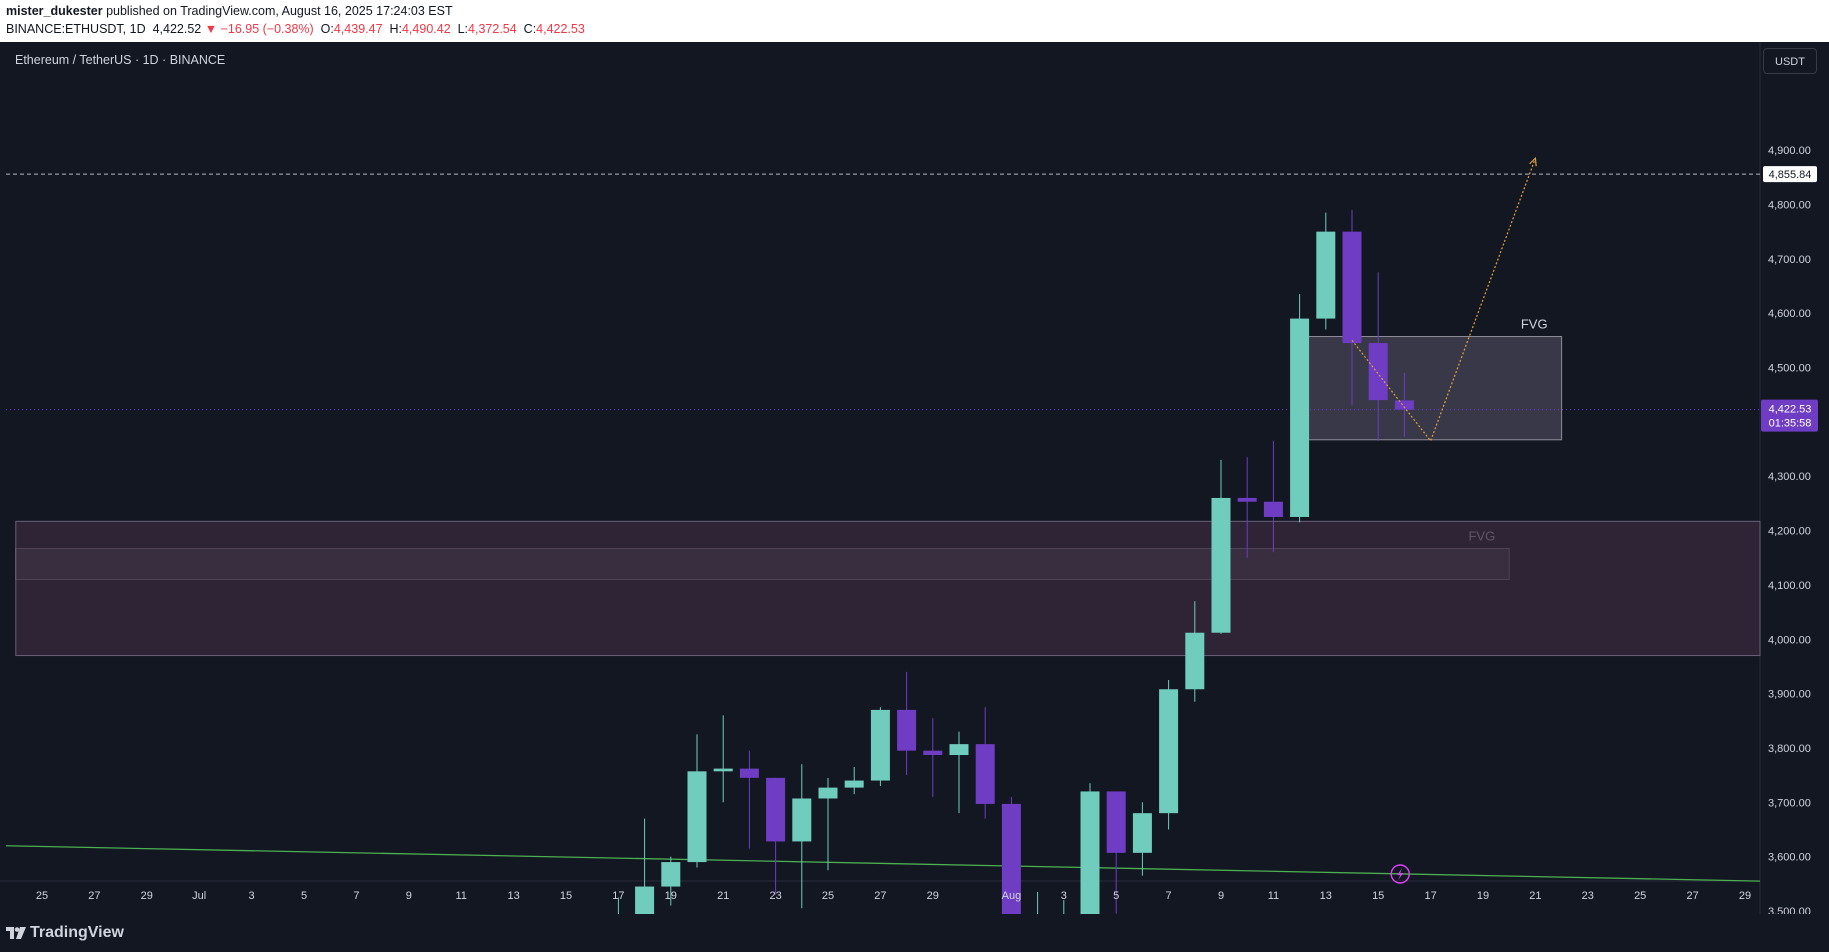 This screenshot has height=952, width=1829. Describe the element at coordinates (120, 60) in the screenshot. I see `chart-symbol-title: Ethereum / TetherUS · 1D · BINANCE` at that location.